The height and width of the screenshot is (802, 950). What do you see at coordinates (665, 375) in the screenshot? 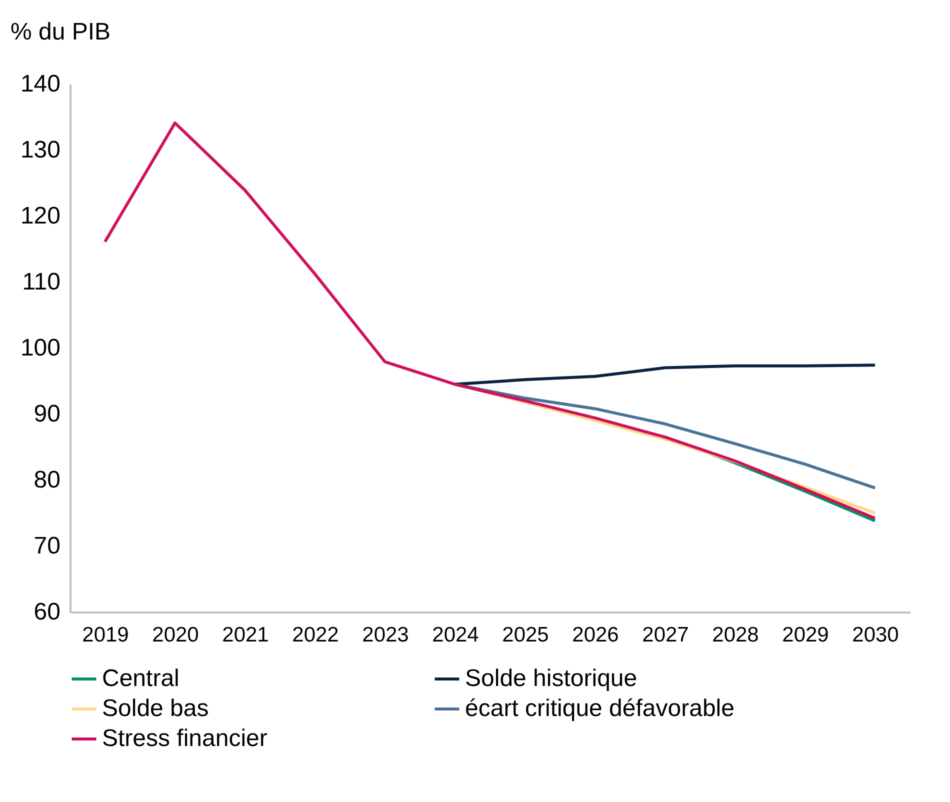
I see `line-series` at bounding box center [665, 375].